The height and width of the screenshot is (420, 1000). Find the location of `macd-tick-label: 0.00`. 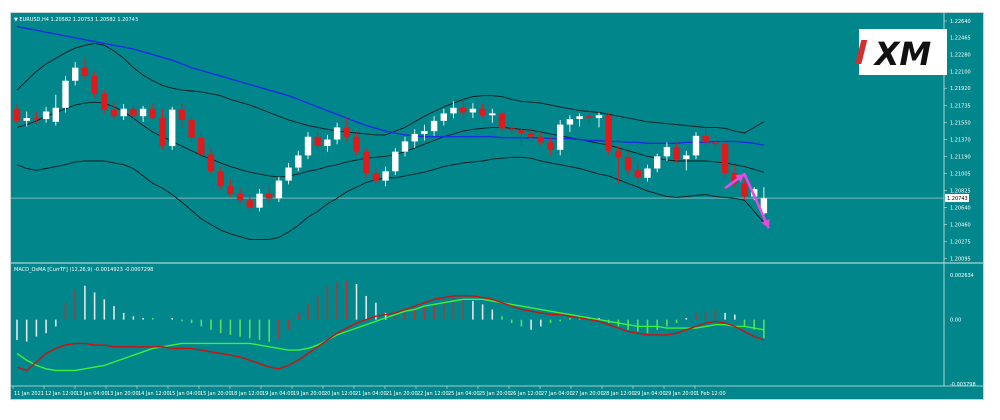

macd-tick-label: 0.00 is located at coordinates (955, 321).